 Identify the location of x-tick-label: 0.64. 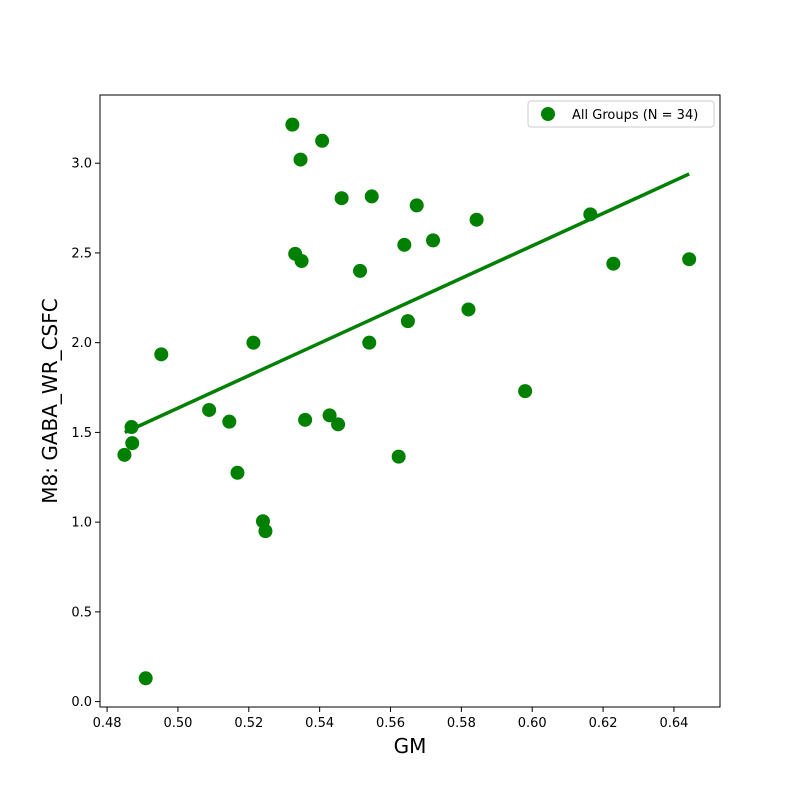
(673, 723).